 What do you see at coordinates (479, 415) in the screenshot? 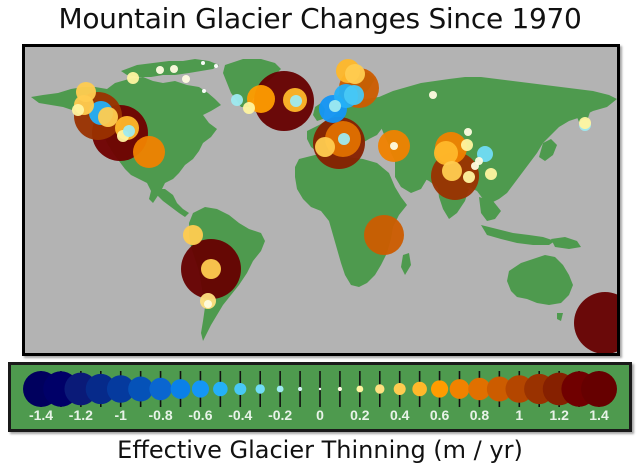
I see `legend-label: 0.8` at bounding box center [479, 415].